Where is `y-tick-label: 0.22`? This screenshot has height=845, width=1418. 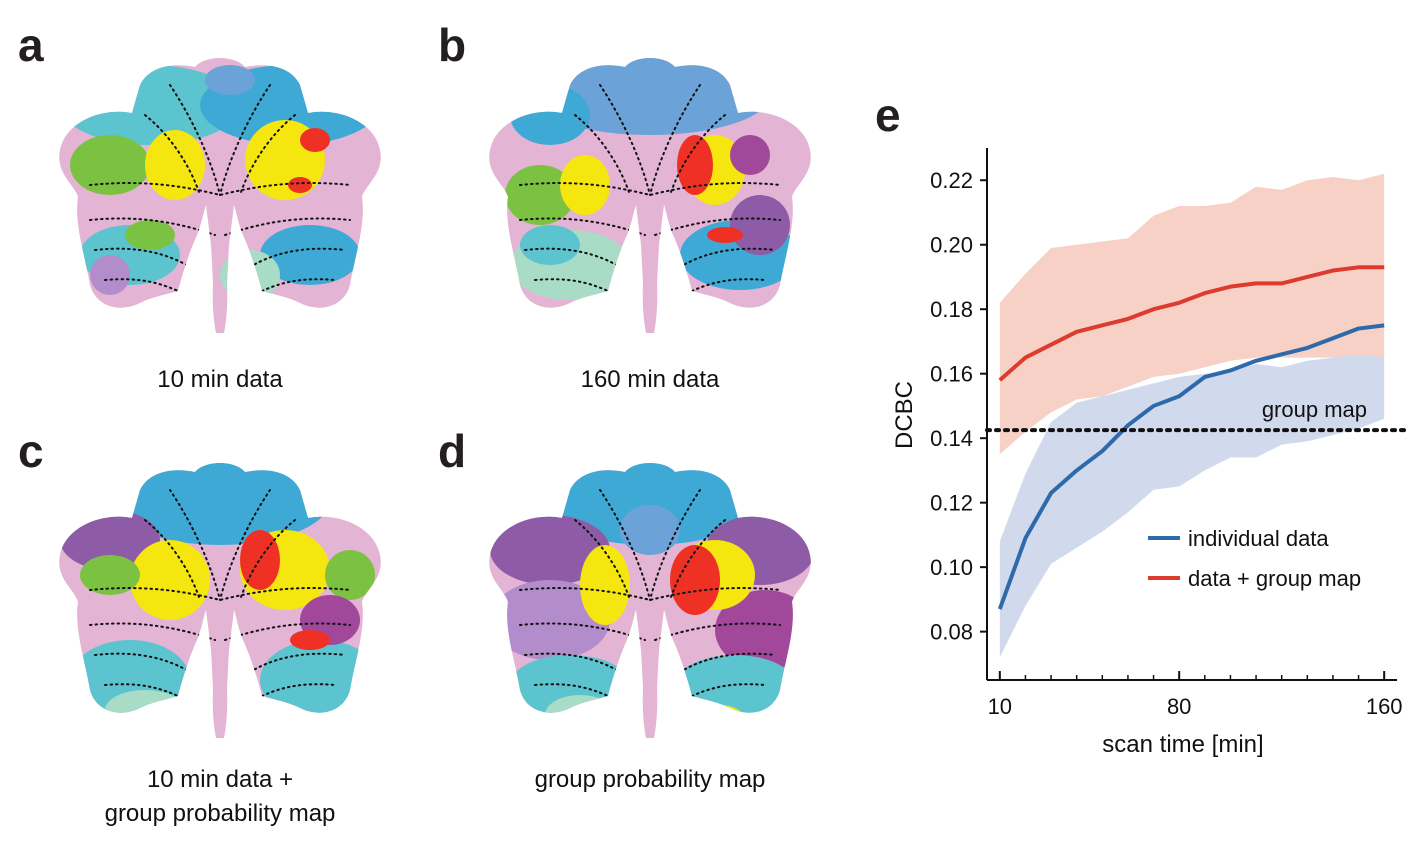
y-tick-label: 0.22 is located at coordinates (951, 180).